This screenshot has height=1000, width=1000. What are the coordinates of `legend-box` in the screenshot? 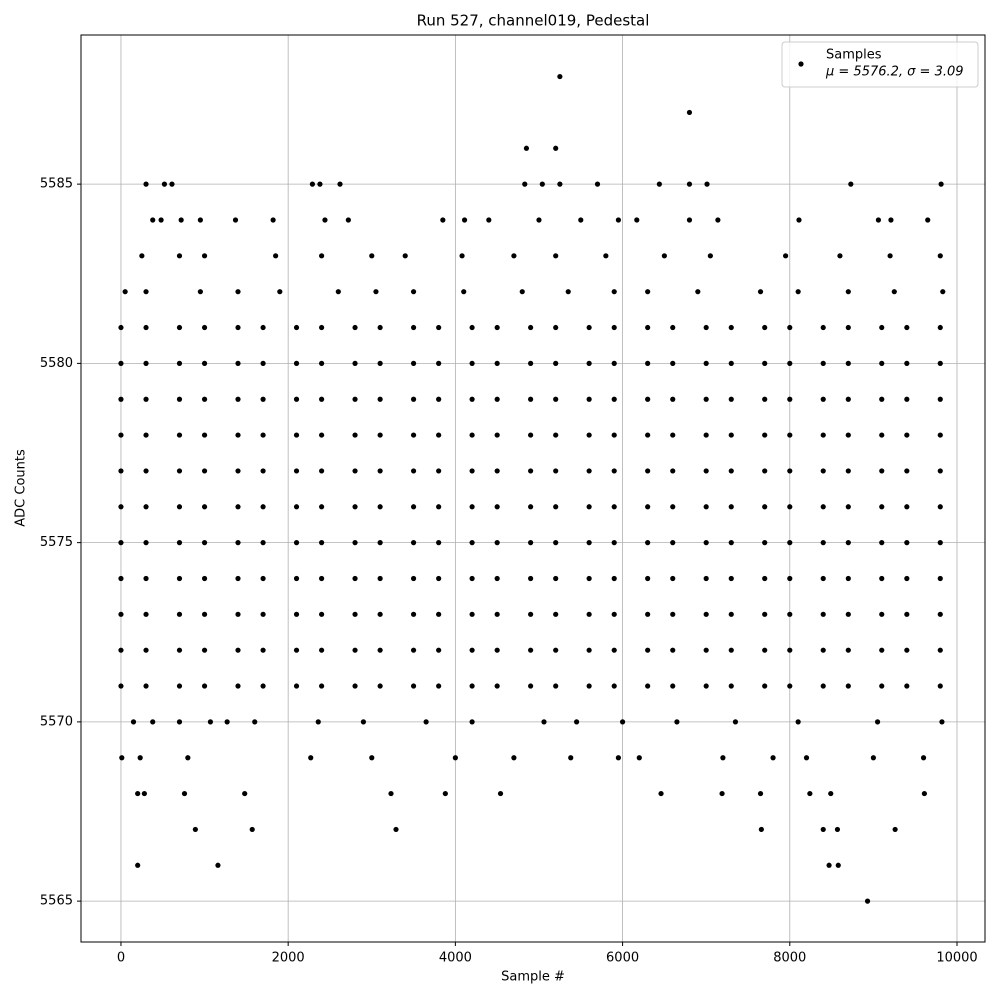 It's located at (880, 64).